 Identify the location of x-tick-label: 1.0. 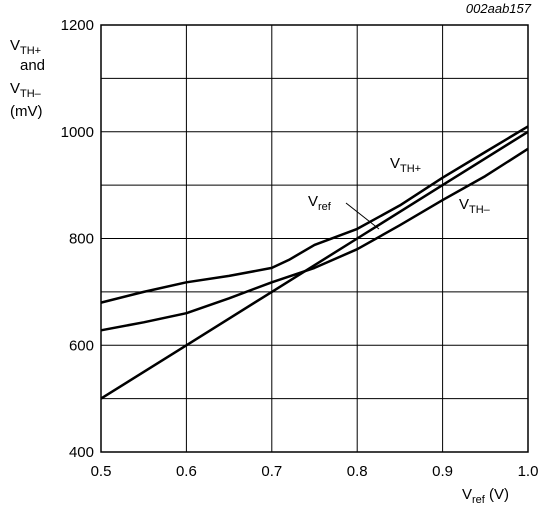
(528, 471).